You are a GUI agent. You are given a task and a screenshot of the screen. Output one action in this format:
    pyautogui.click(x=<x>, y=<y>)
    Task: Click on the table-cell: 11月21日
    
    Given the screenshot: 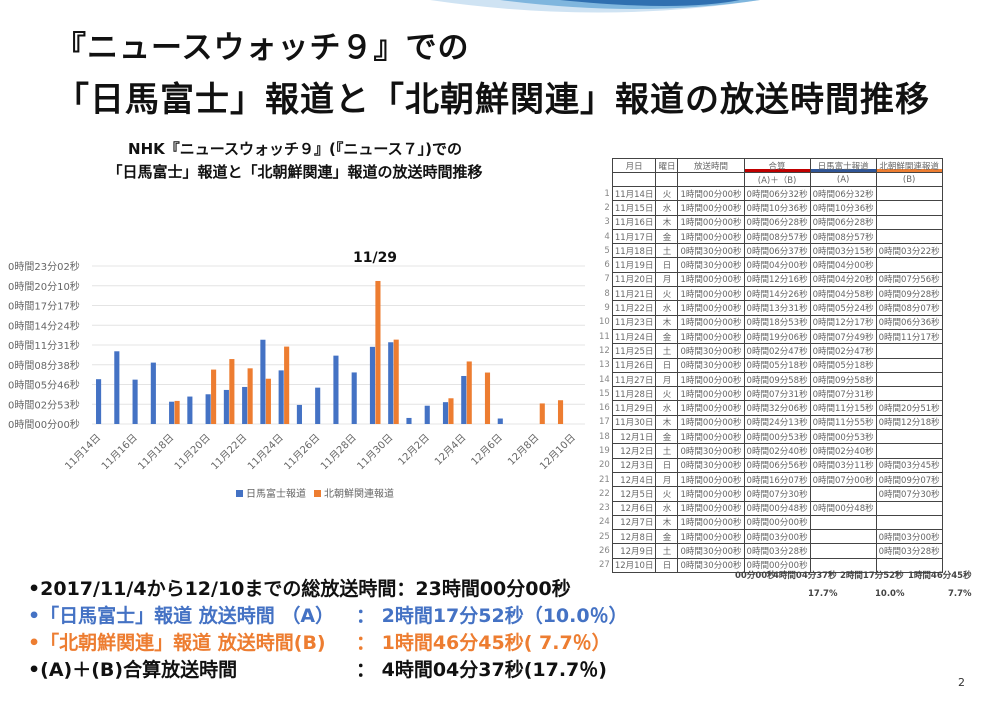 What is the action you would take?
    pyautogui.click(x=634, y=294)
    